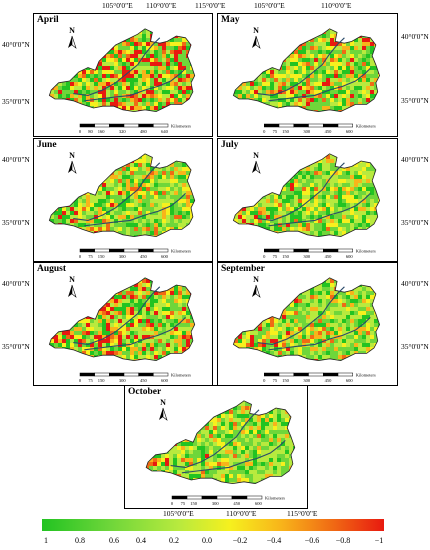 The height and width of the screenshot is (550, 430). I want to click on map-panel-october: N 0 75 150 300 450 600 Kilometers October, so click(216, 447).